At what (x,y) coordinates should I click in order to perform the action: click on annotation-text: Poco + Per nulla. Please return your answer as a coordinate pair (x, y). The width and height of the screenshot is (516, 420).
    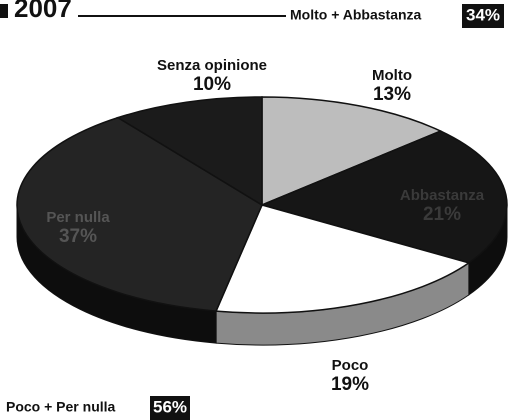
    Looking at the image, I should click on (61, 407).